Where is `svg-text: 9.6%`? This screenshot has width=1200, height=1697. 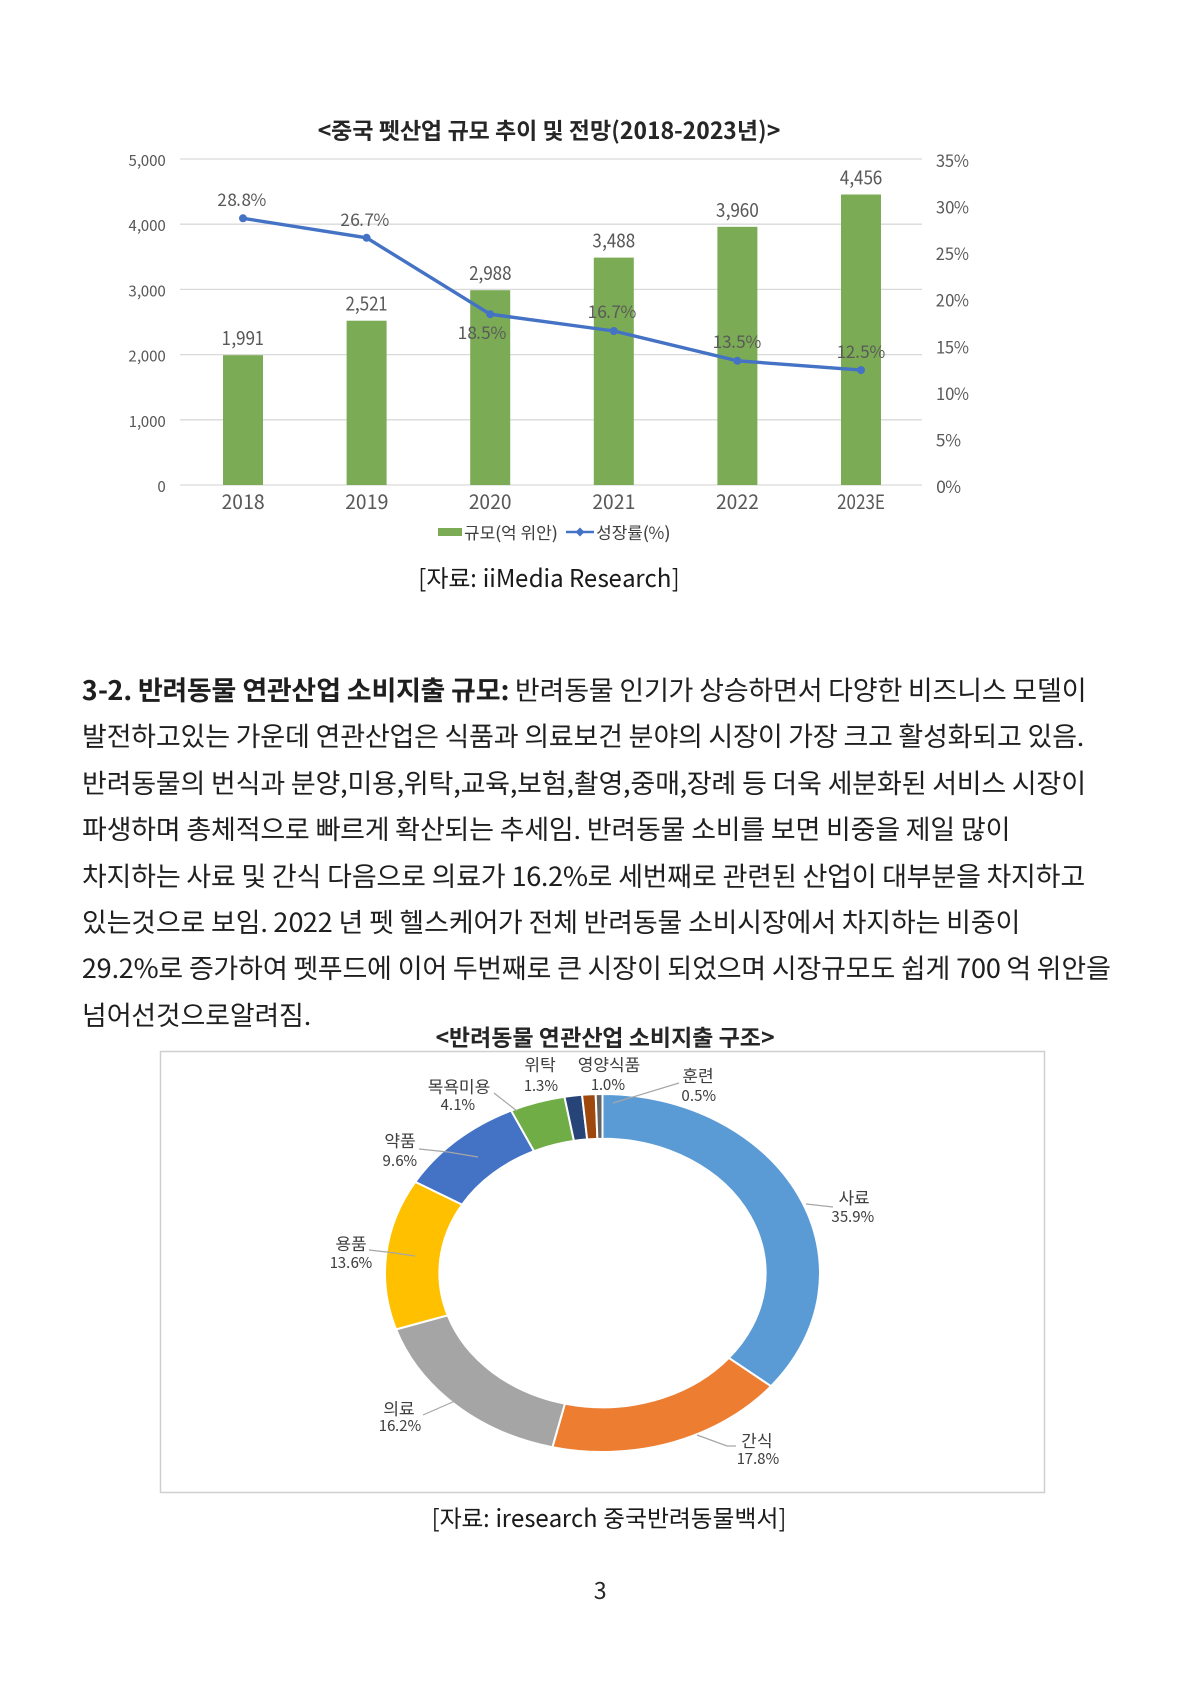 svg-text: 9.6% is located at coordinates (400, 1160).